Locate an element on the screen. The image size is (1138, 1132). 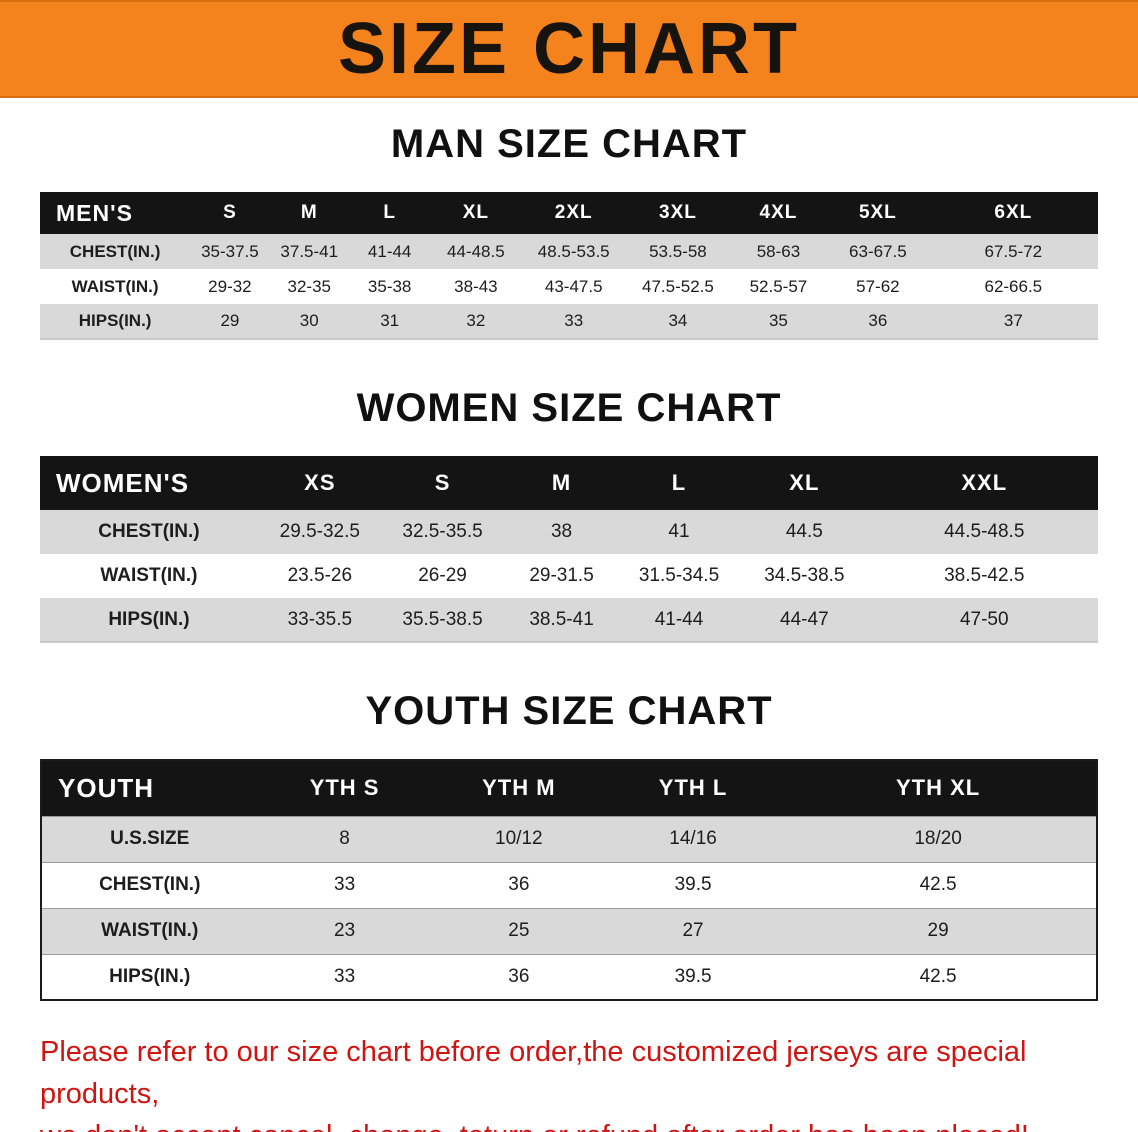
women-size-header-cell: XXL is located at coordinates (984, 482).